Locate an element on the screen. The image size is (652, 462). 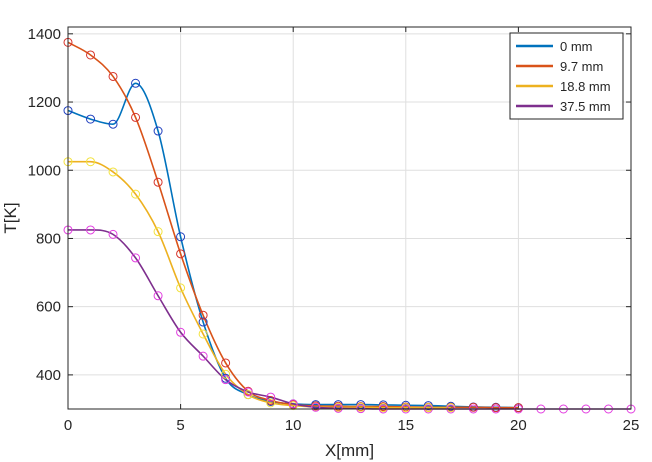
legend: 0 mm 9.7 mm 18.8 mm 37.5 mm is located at coordinates (566, 76).